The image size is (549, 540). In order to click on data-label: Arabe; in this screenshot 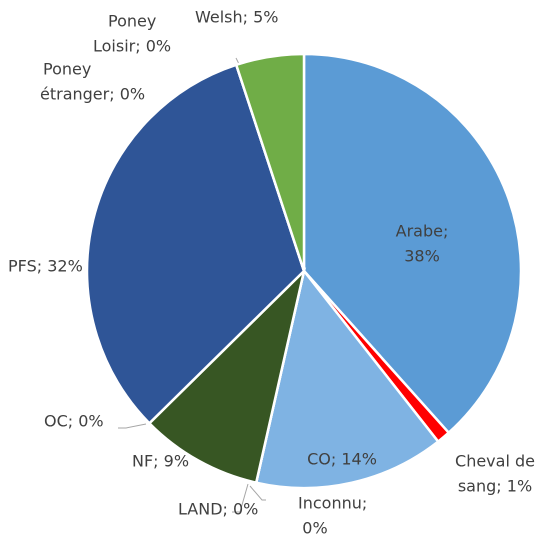, I will do `click(422, 231)`.